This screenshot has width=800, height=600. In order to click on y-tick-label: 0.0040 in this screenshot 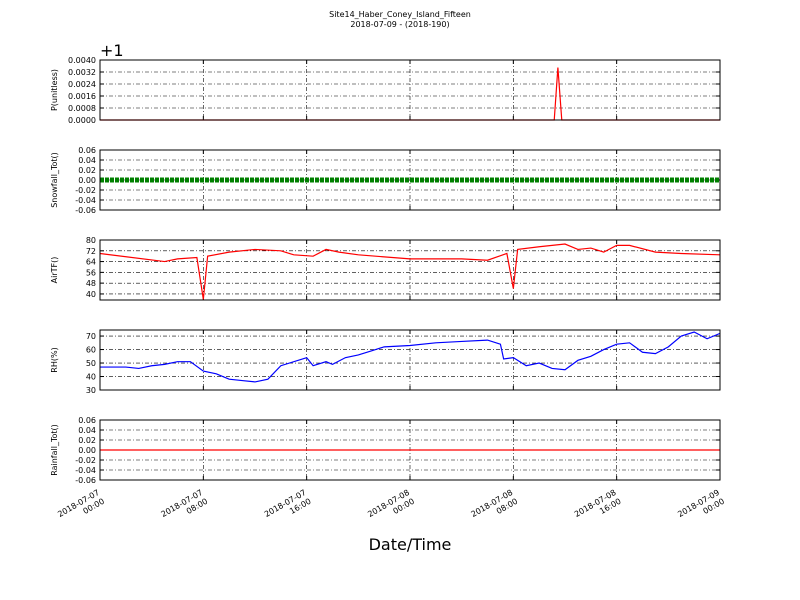, I will do `click(82, 60)`.